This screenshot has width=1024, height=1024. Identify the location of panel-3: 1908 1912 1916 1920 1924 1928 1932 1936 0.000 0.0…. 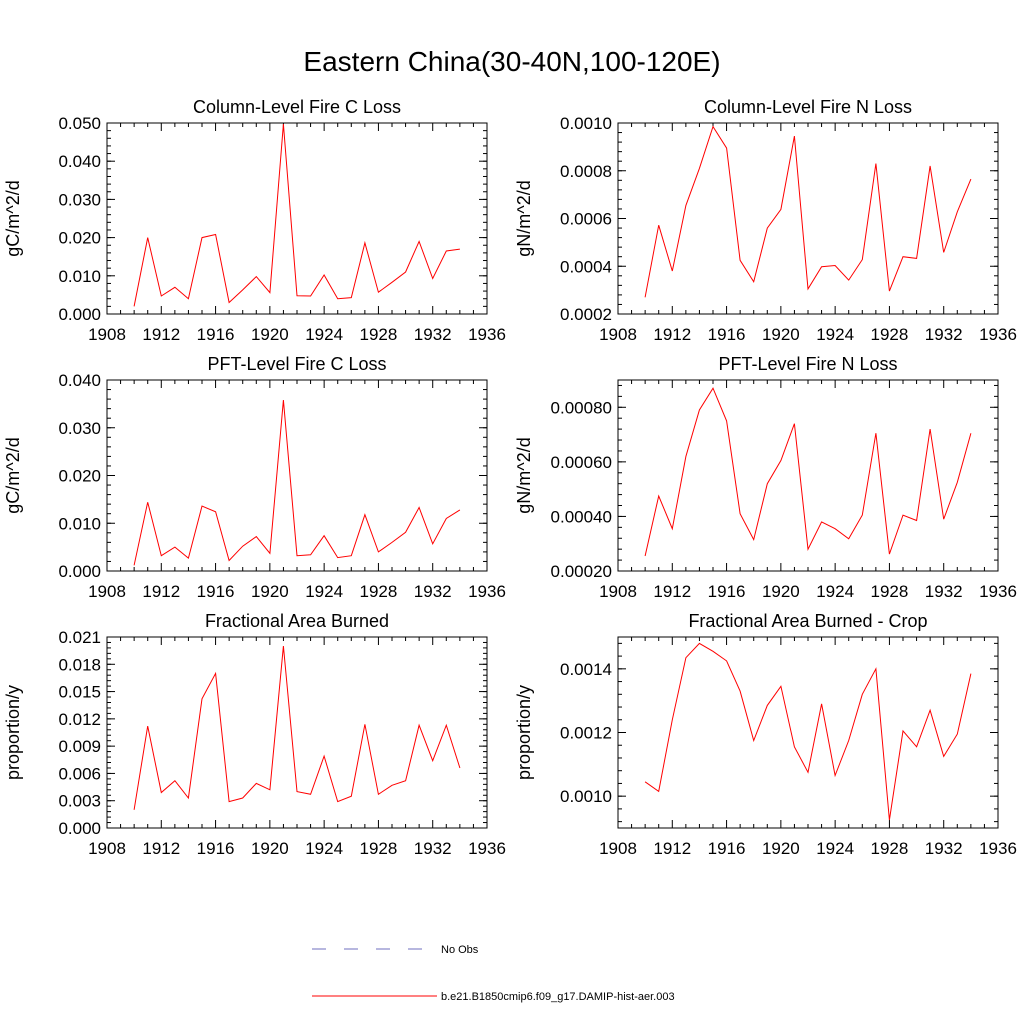
(254, 477).